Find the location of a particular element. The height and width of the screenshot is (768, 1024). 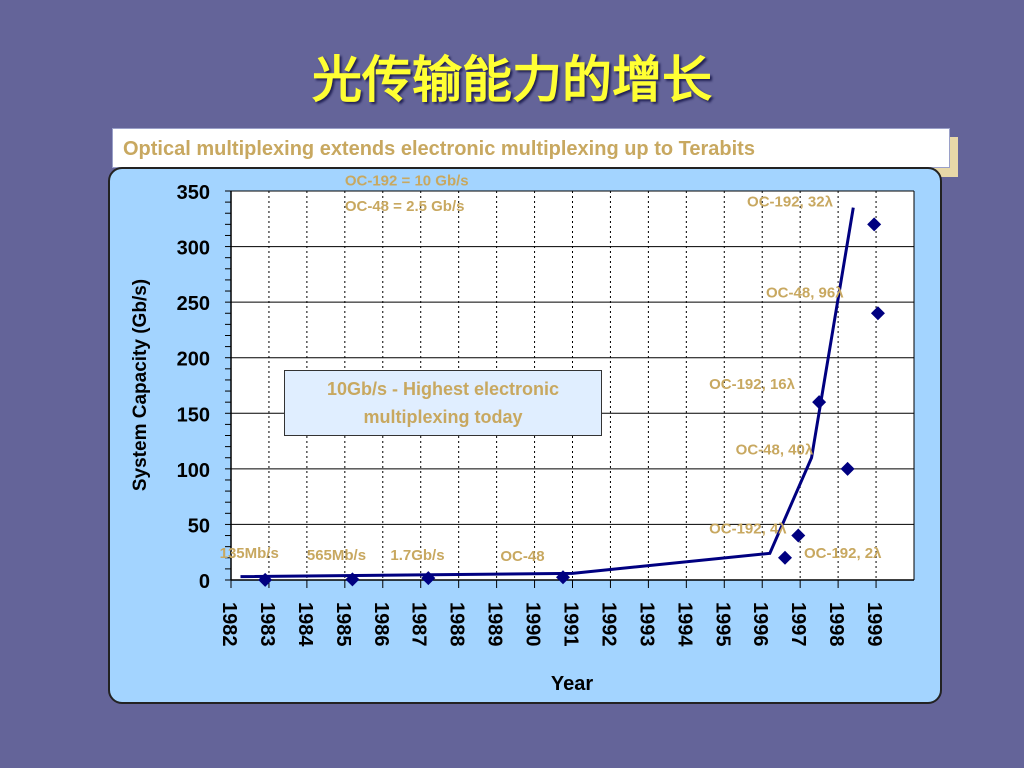

annotation-label: 135Mb/s is located at coordinates (249, 553).